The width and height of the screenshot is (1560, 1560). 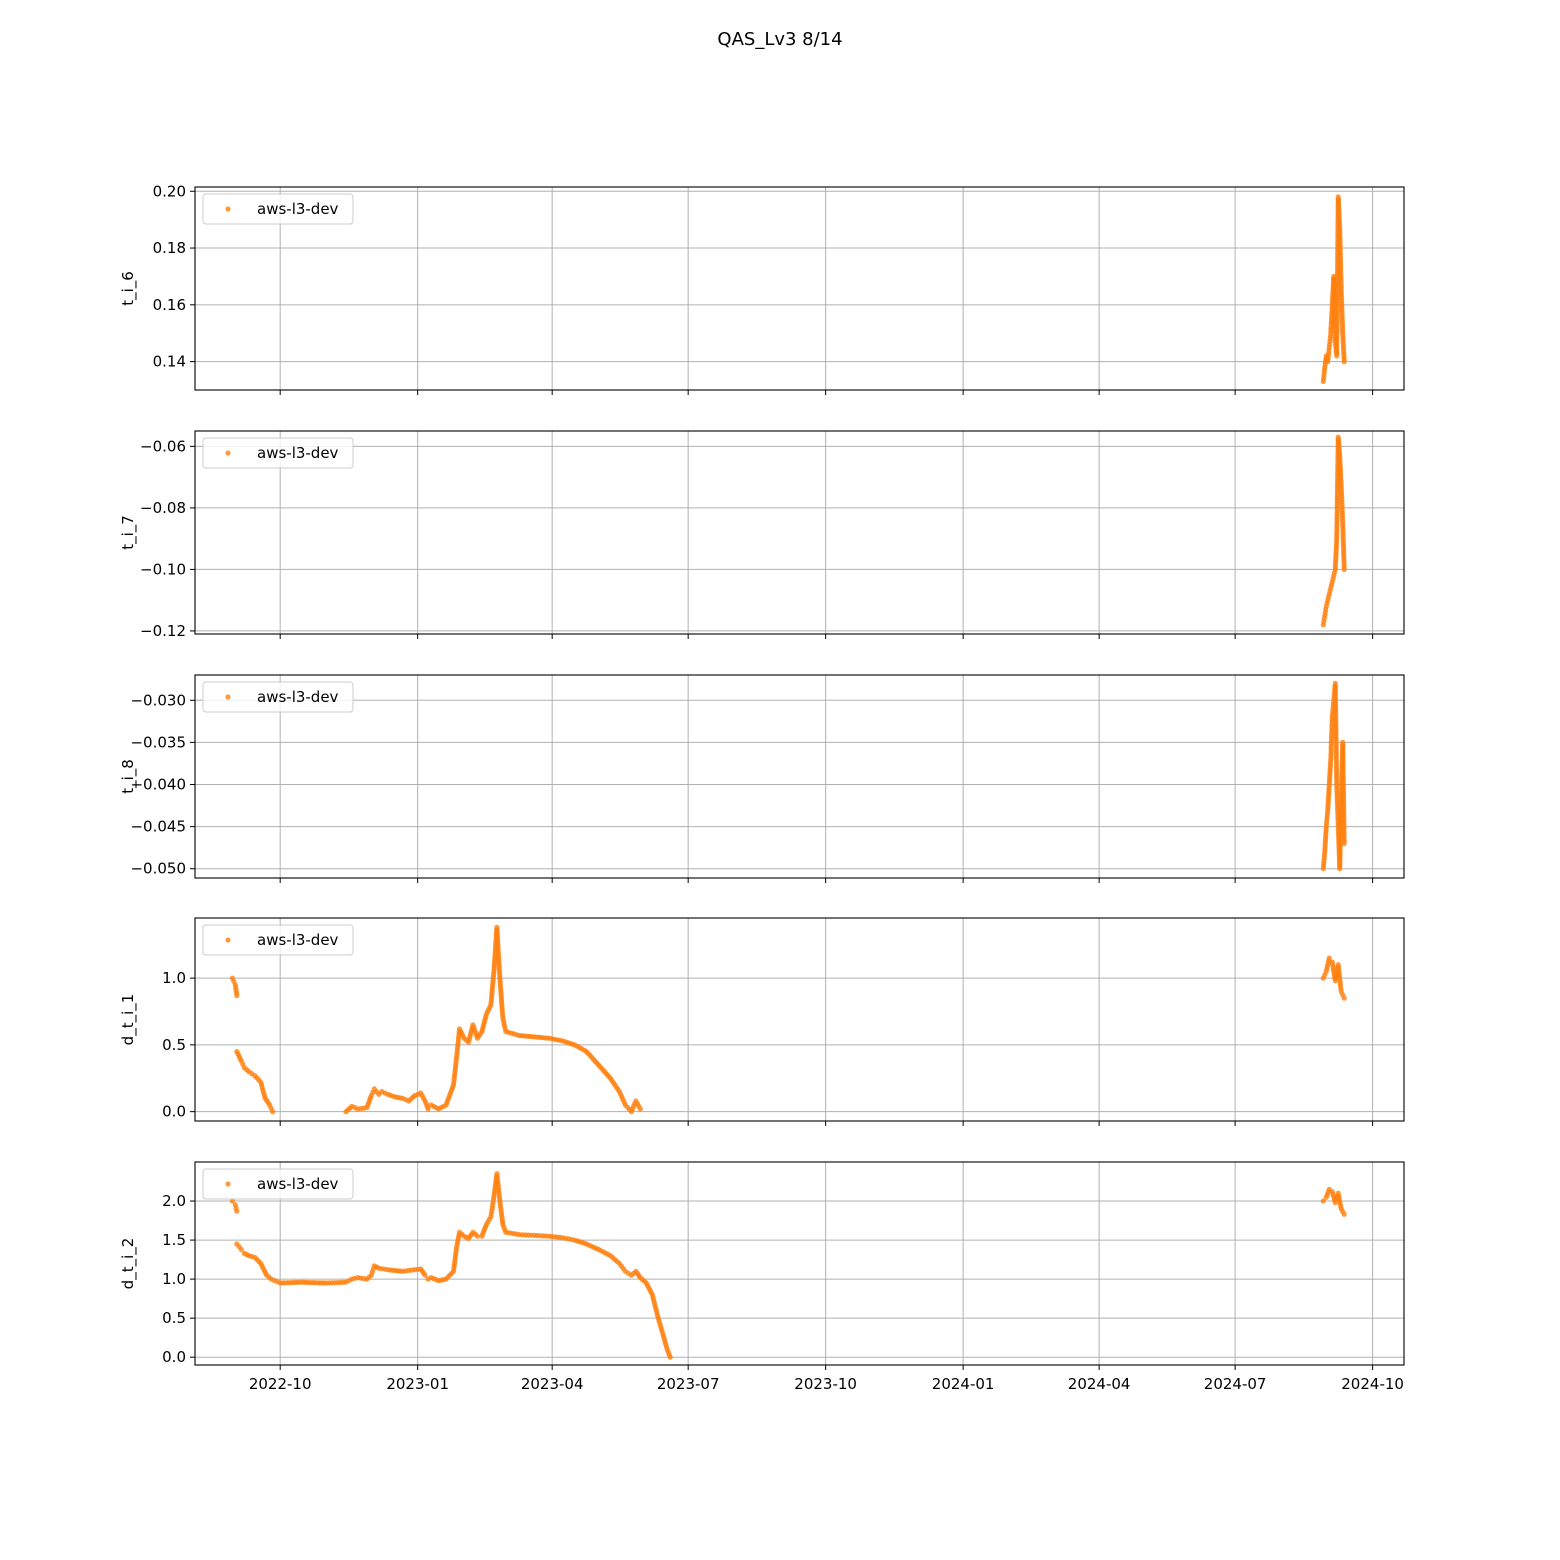 I want to click on y-tick-label: −0.040, so click(x=158, y=785).